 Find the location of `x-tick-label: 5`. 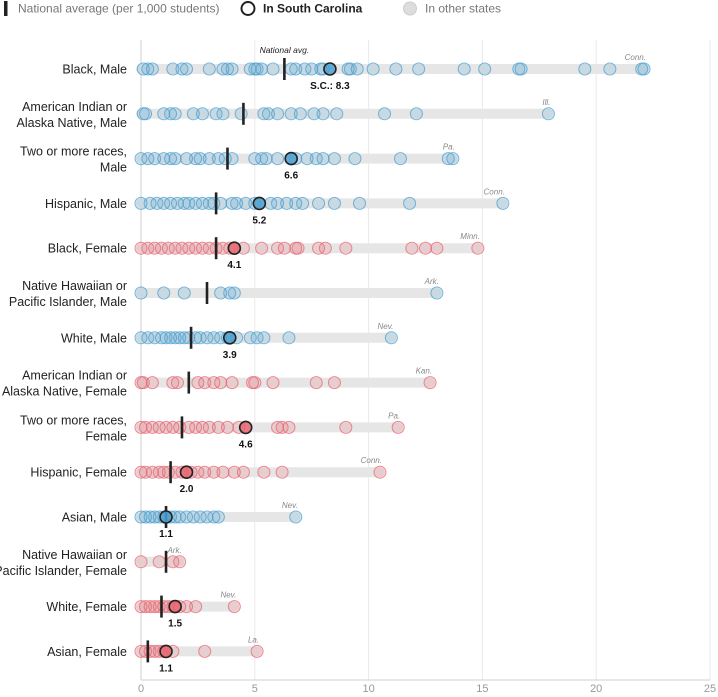

x-tick-label: 5 is located at coordinates (255, 689).